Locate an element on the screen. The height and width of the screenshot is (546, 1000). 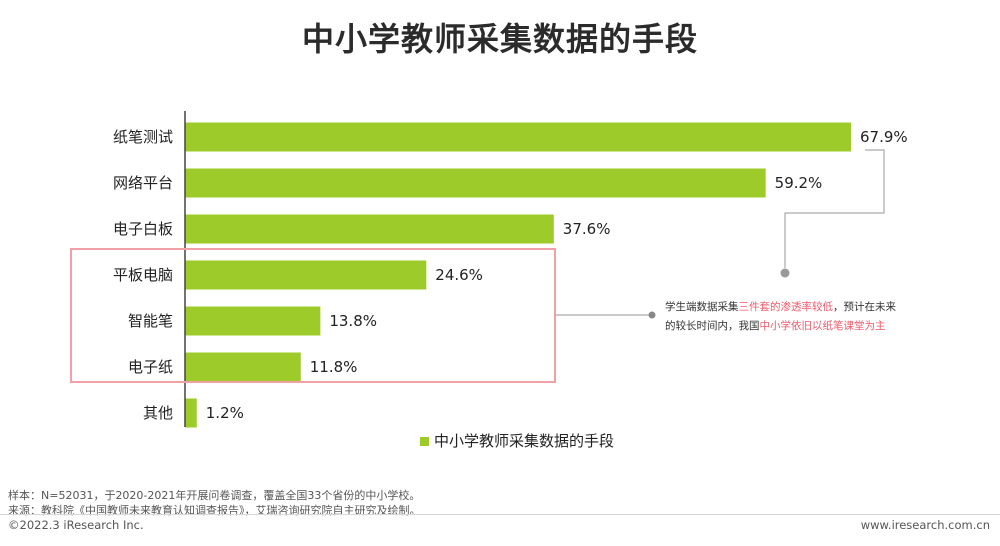
value-label: 13.8% is located at coordinates (353, 321).